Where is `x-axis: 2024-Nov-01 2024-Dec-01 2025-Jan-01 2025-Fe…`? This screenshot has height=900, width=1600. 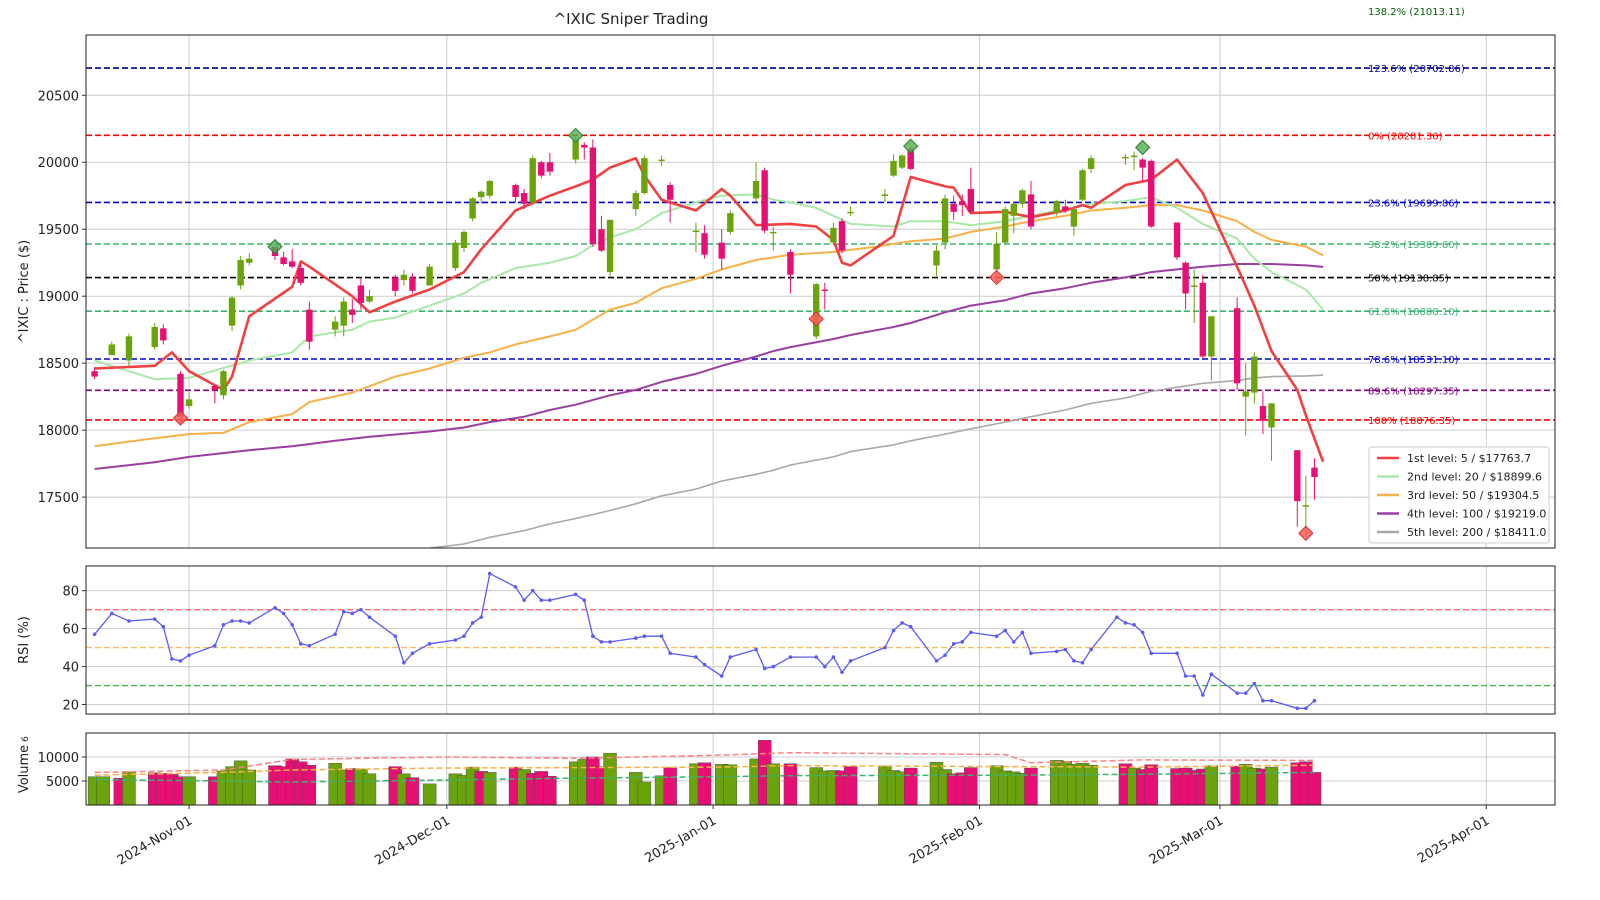 x-axis: 2024-Nov-01 2024-Dec-01 2025-Jan-01 2025-Fe… is located at coordinates (803, 837).